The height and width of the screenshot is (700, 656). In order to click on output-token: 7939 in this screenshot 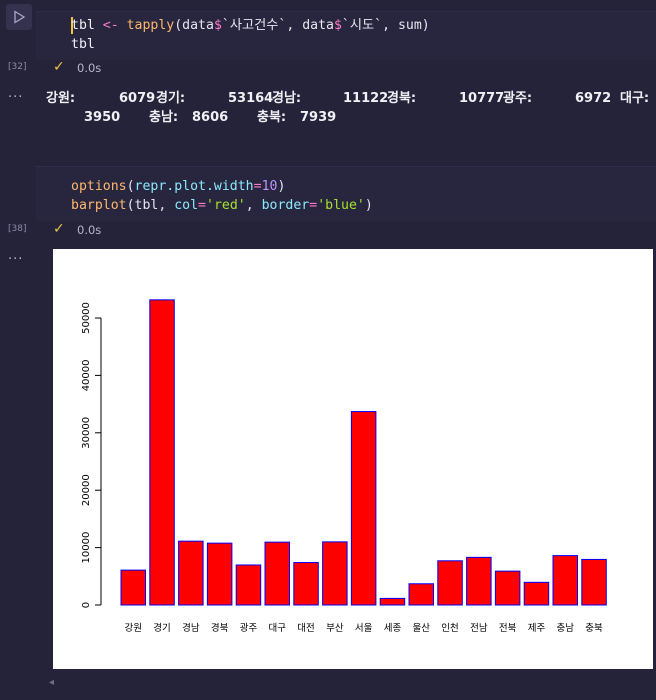, I will do `click(318, 117)`.